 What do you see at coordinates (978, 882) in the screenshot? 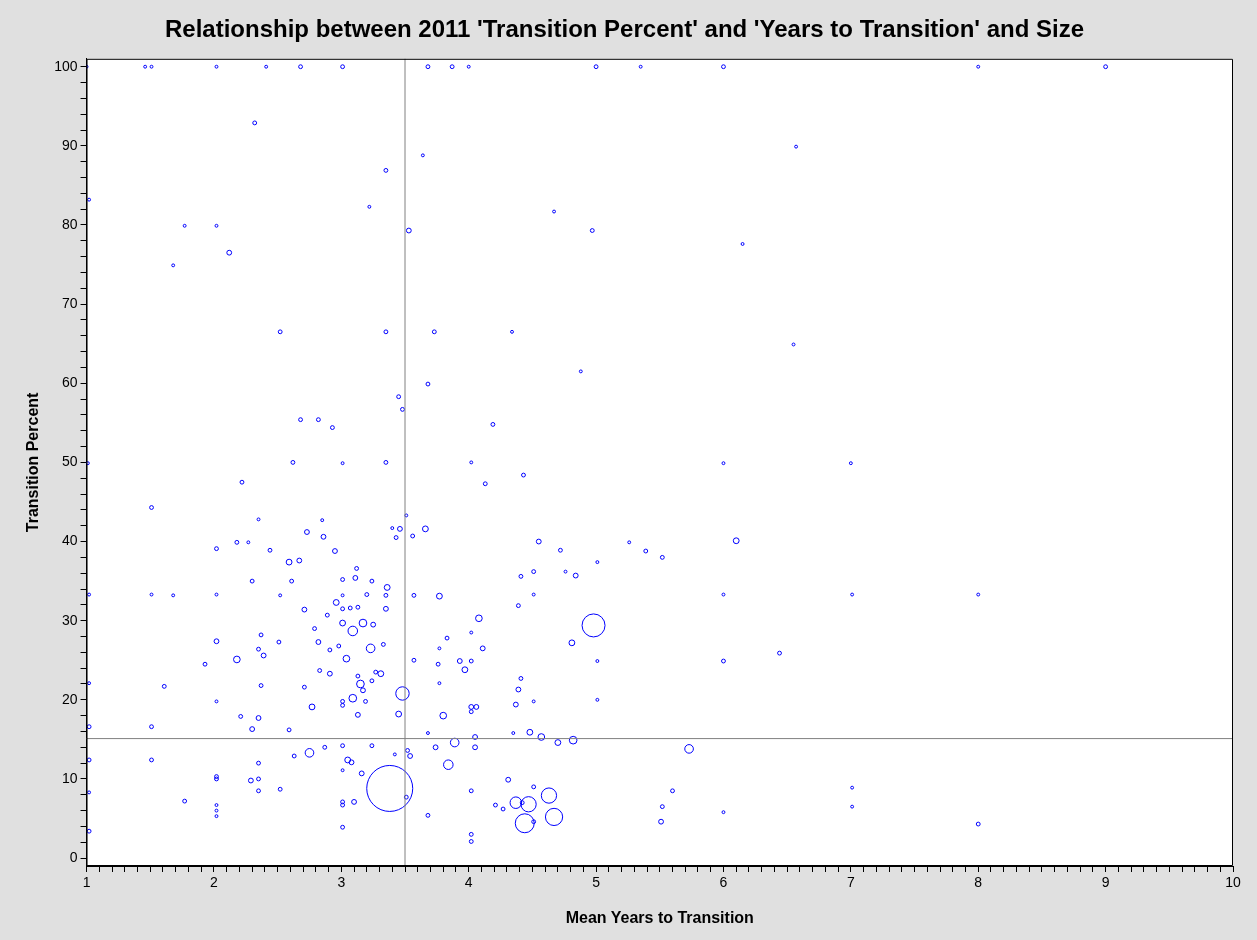
I see `x-tick-label: 8` at bounding box center [978, 882].